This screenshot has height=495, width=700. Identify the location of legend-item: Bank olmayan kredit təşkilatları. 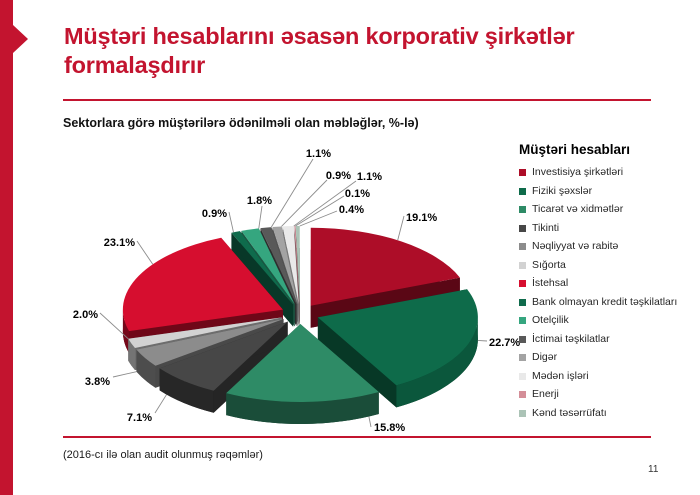
(600, 302).